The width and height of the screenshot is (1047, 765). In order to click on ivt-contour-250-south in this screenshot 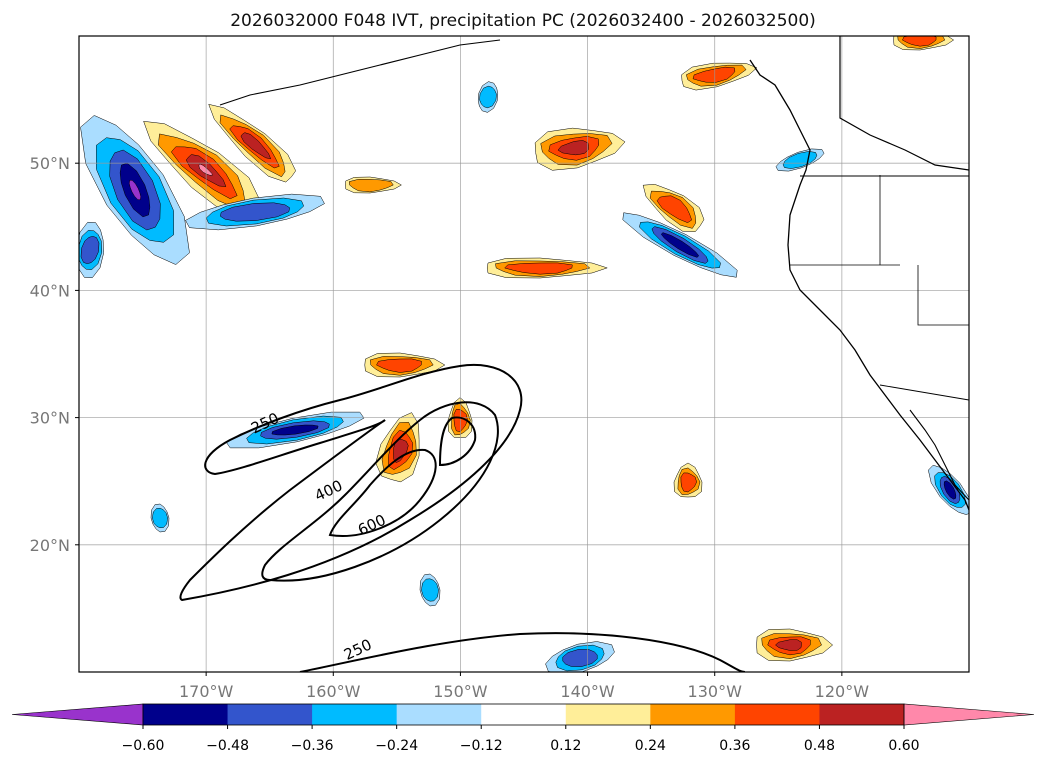, I will do `click(522, 652)`.